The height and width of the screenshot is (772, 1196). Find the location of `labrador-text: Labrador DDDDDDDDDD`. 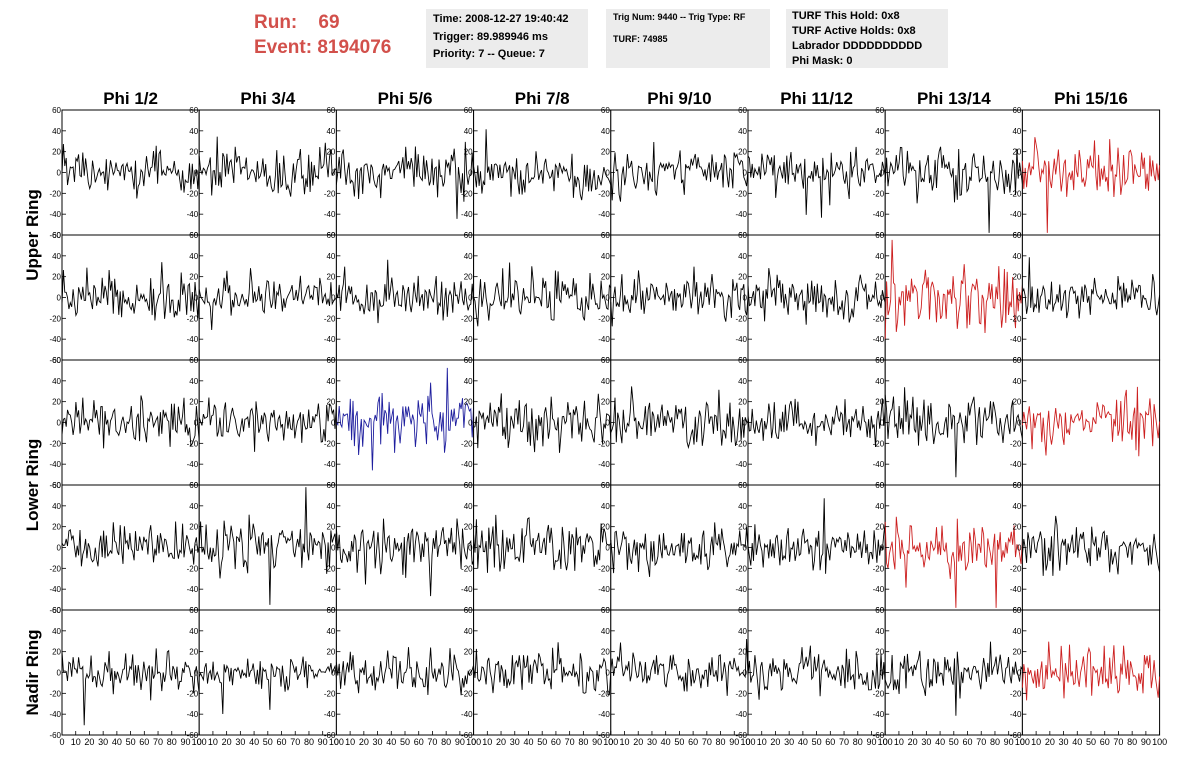

labrador-text: Labrador DDDDDDDDDD is located at coordinates (857, 46).